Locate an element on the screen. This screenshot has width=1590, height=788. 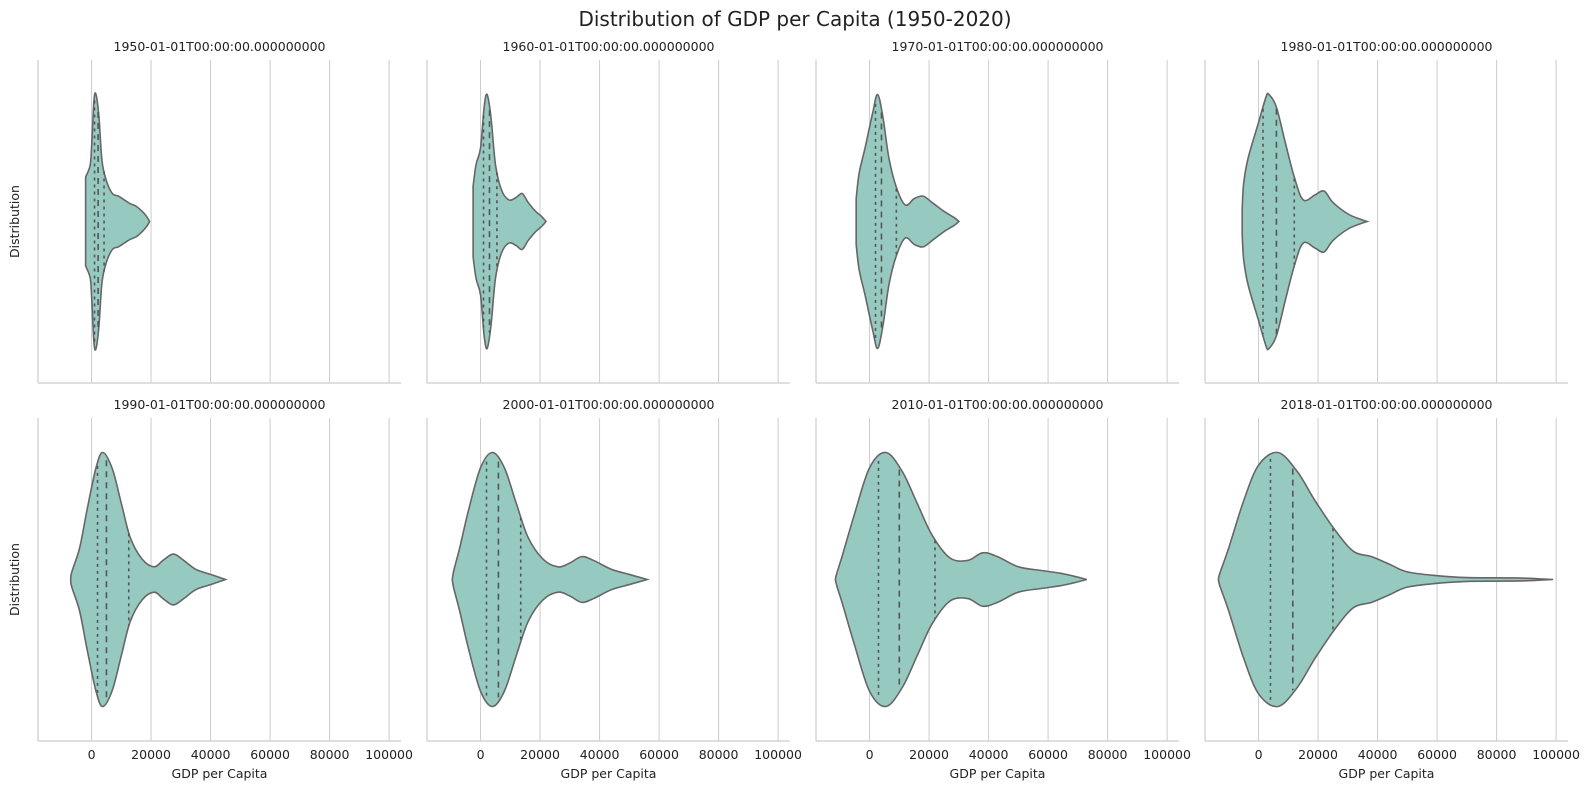
panel-2: 1960-01-01T00:00:00.000000000 is located at coordinates (608, 211).